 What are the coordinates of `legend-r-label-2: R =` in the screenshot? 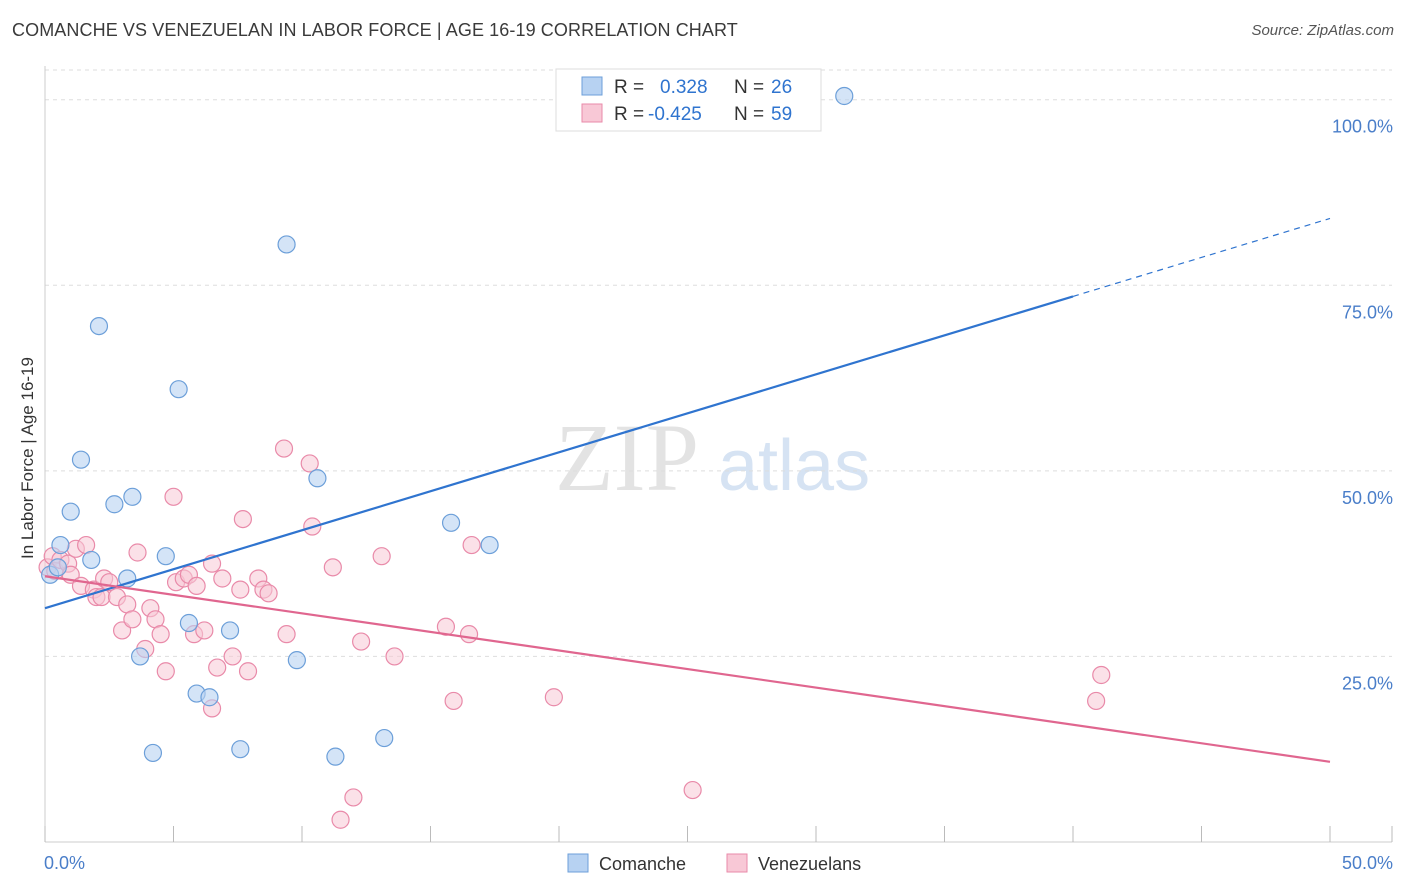 It's located at (629, 114).